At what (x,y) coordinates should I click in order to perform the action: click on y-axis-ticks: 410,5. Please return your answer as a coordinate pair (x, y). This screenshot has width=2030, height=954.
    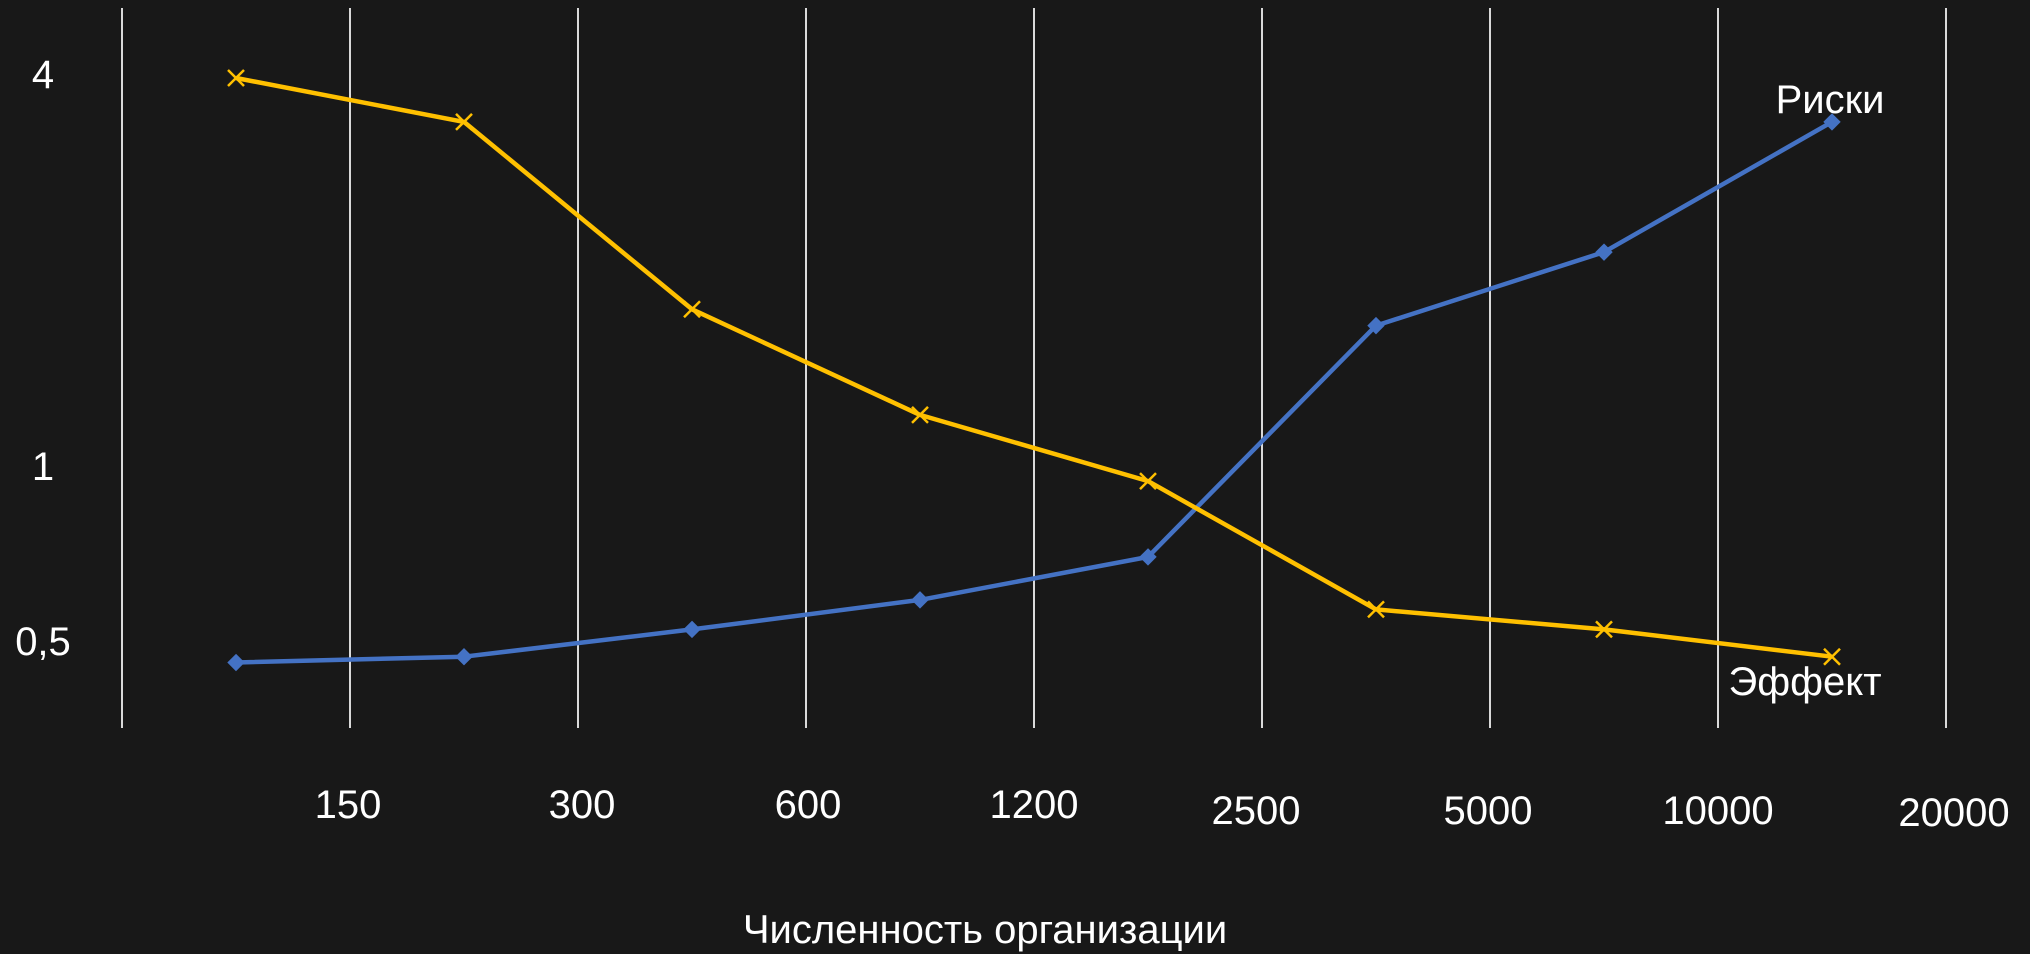
    Looking at the image, I should click on (43, 358).